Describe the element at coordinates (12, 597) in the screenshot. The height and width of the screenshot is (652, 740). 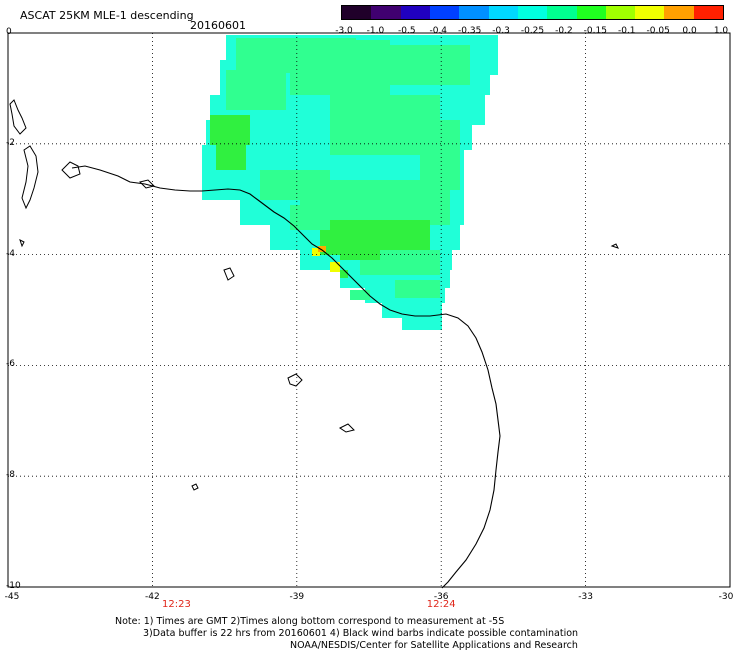
I see `longitude-label: -45` at that location.